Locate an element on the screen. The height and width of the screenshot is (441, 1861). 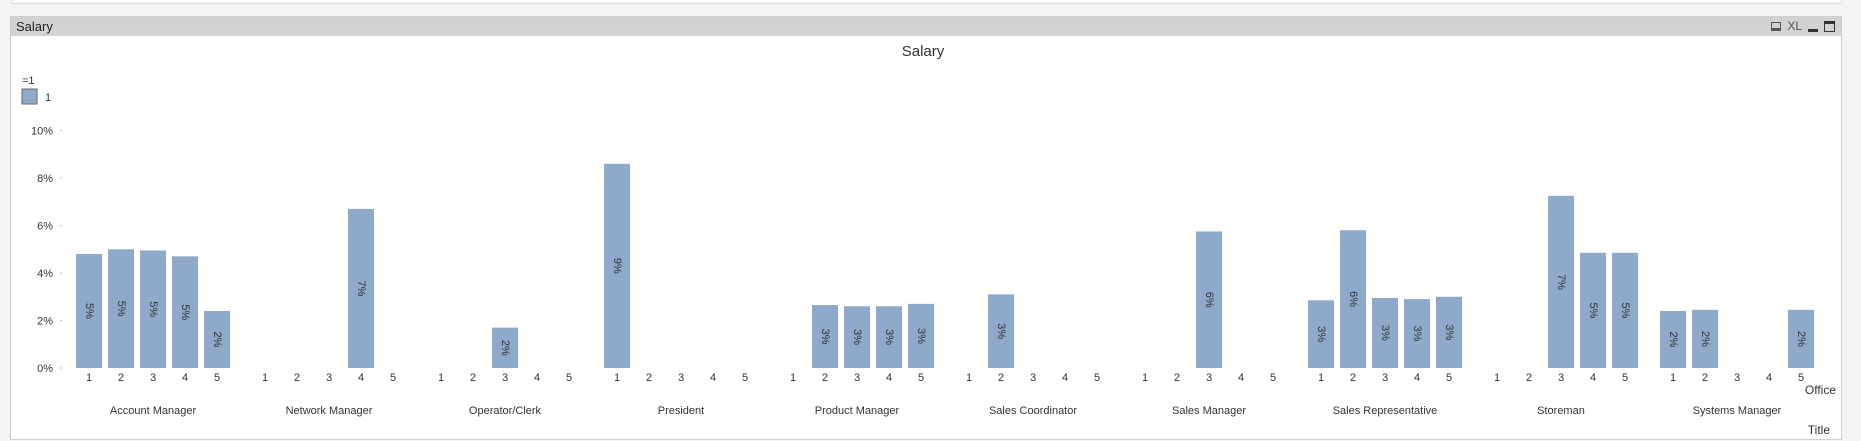
x-group-label-title: Systems Manager is located at coordinates (1737, 411).